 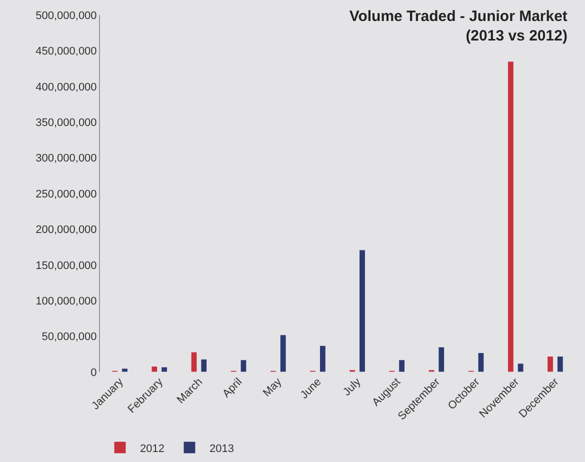 I want to click on y-tick-label: 350,000,000, so click(x=66, y=122).